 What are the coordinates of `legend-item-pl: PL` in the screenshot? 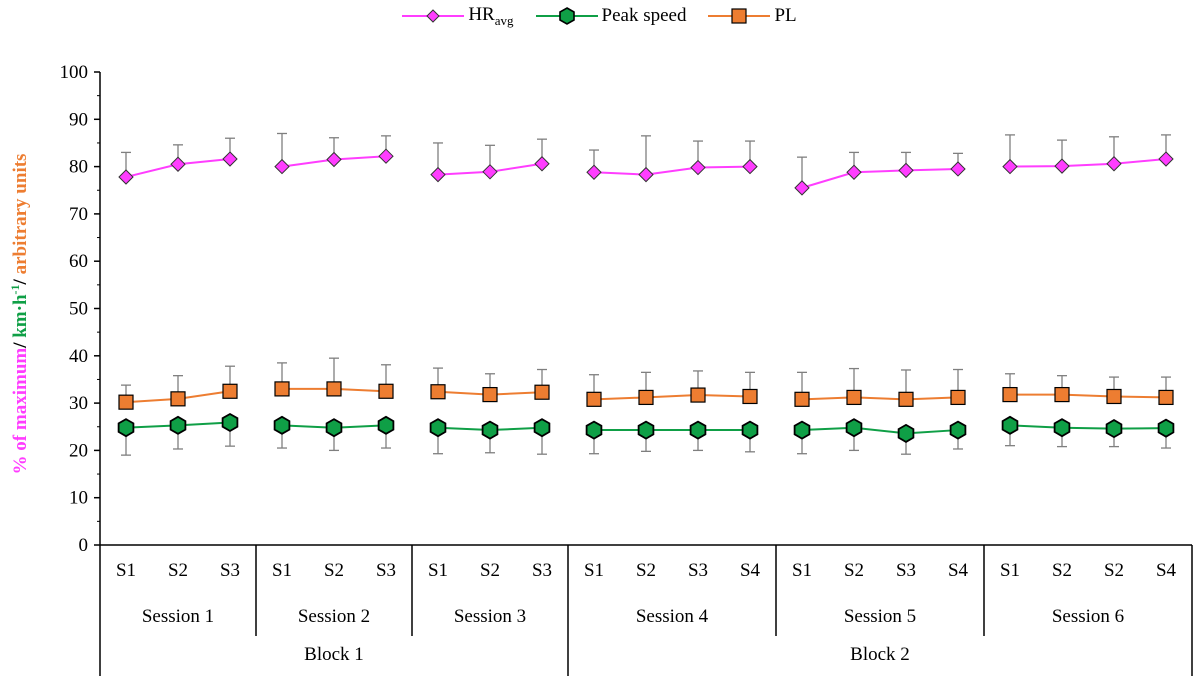 It's located at (752, 16).